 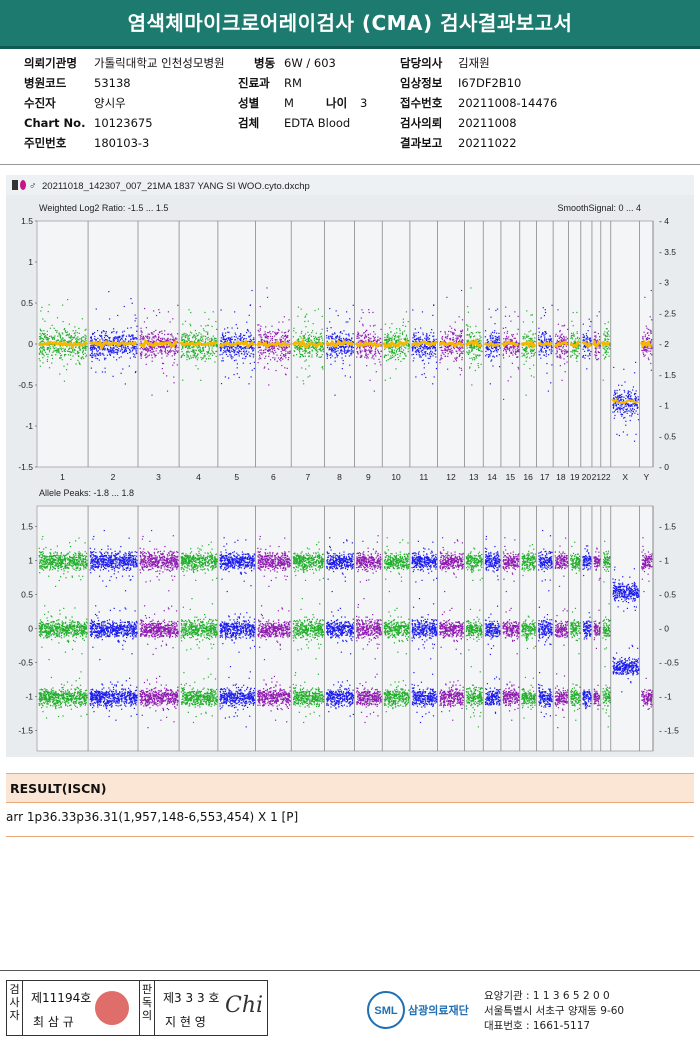 What do you see at coordinates (368, 344) in the screenshot?
I see `smooth-signal-line` at bounding box center [368, 344].